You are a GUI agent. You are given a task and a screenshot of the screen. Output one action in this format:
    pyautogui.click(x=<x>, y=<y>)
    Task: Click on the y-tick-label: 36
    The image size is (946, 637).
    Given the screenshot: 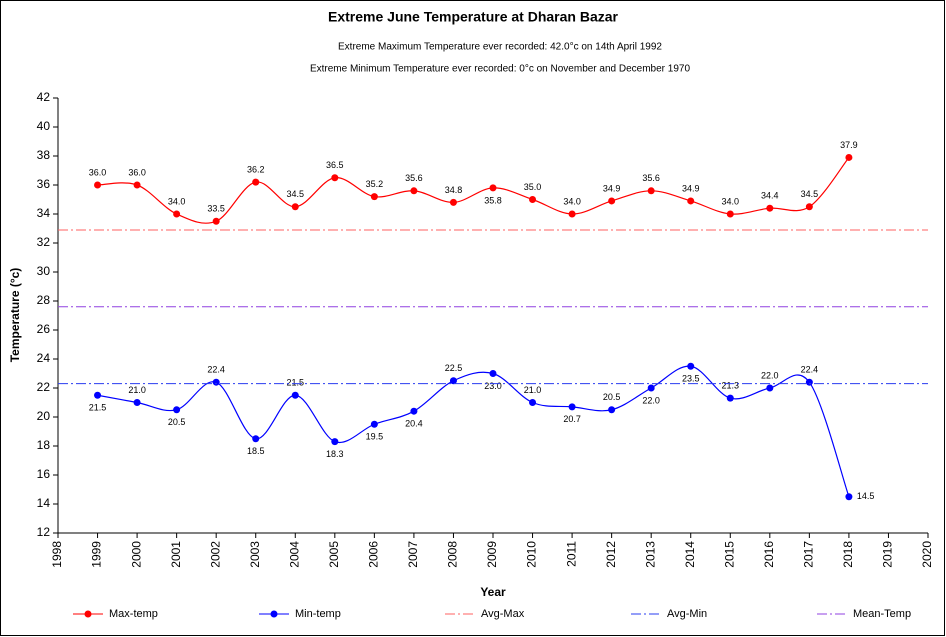 What is the action you would take?
    pyautogui.click(x=44, y=184)
    